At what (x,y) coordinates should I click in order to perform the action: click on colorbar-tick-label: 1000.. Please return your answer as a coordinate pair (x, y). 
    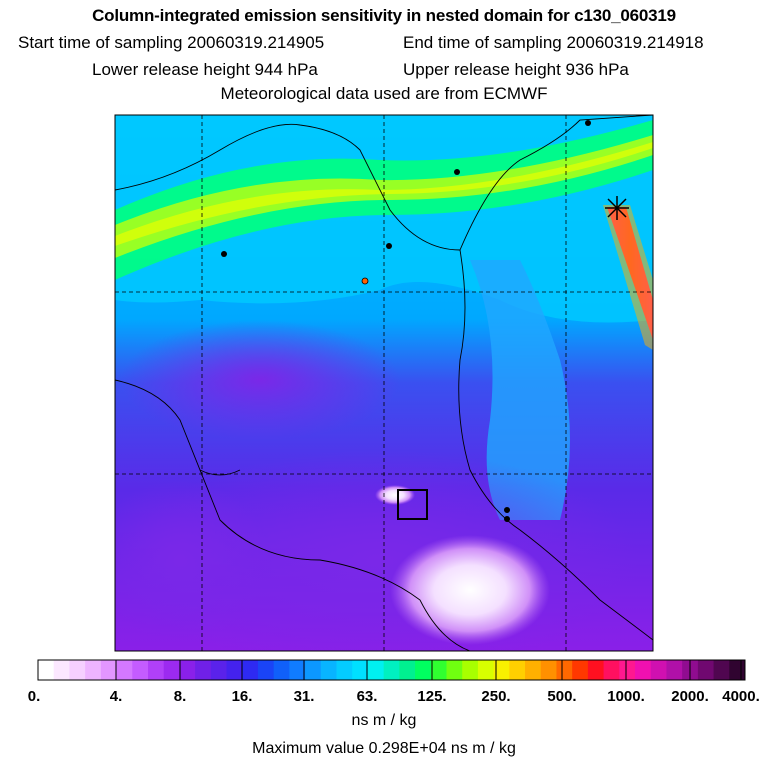
    Looking at the image, I should click on (626, 696).